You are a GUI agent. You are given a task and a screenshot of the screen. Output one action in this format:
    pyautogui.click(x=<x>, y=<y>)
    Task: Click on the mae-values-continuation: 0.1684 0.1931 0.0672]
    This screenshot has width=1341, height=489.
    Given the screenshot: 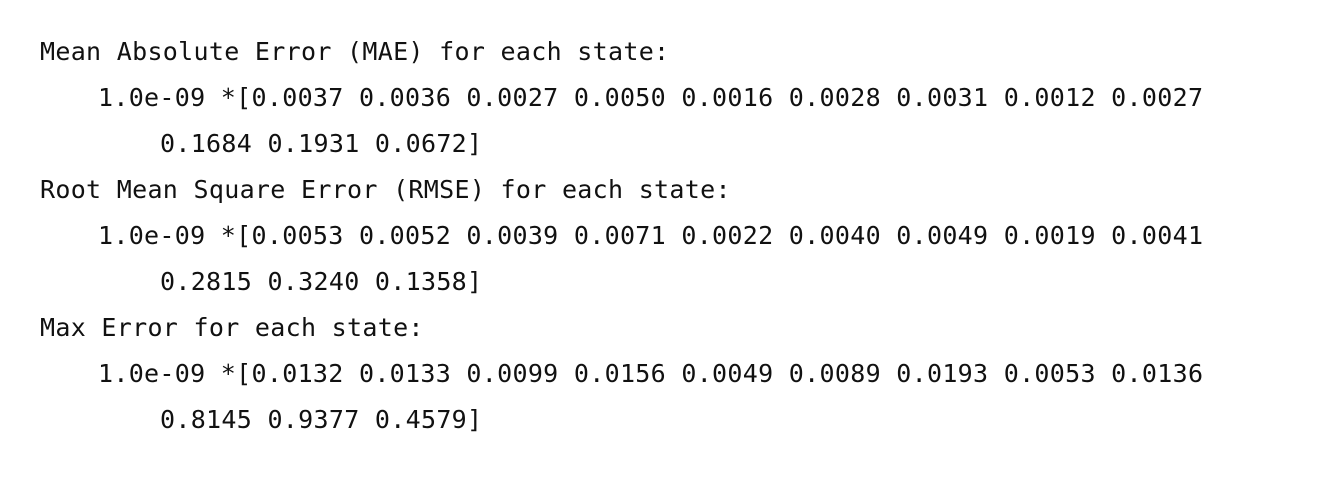 What is the action you would take?
    pyautogui.click(x=321, y=143)
    